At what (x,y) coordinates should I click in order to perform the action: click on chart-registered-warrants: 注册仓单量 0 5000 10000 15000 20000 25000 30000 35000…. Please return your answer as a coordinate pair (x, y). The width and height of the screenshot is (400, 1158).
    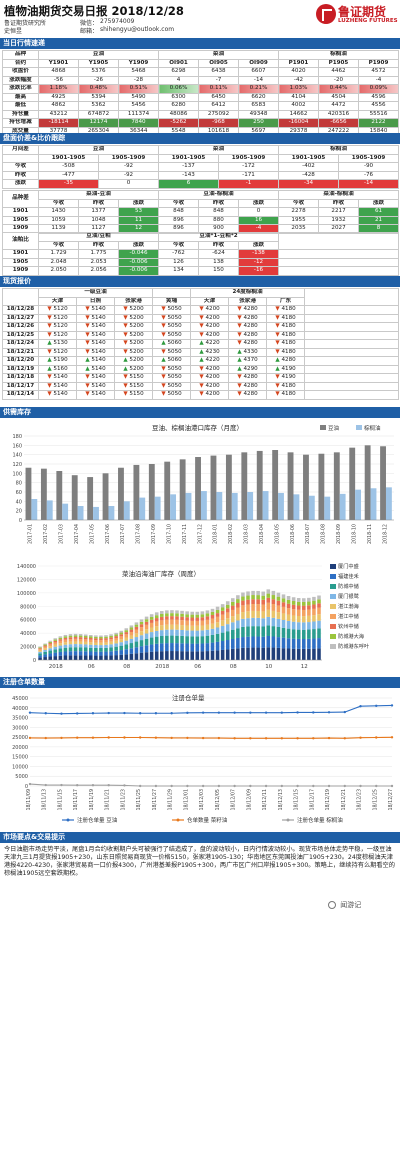
    Looking at the image, I should click on (203, 758).